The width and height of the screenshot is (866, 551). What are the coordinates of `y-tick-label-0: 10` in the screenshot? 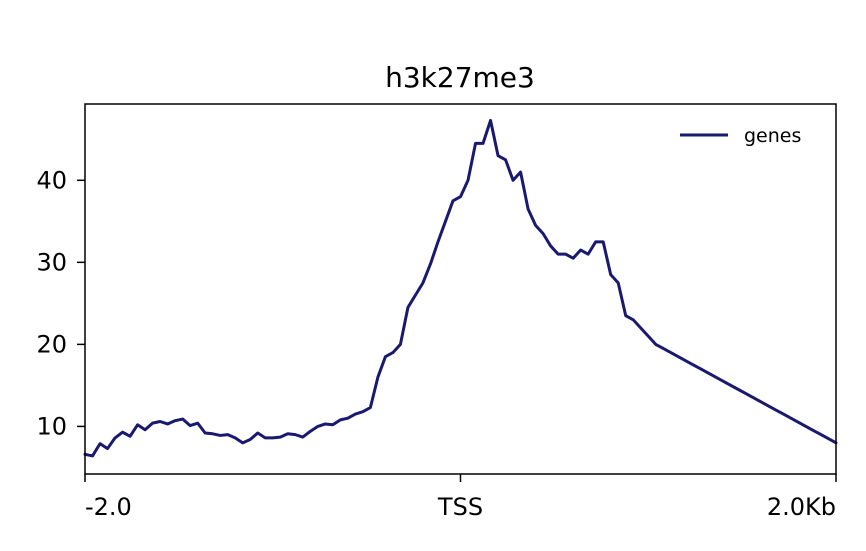 It's located at (51, 426).